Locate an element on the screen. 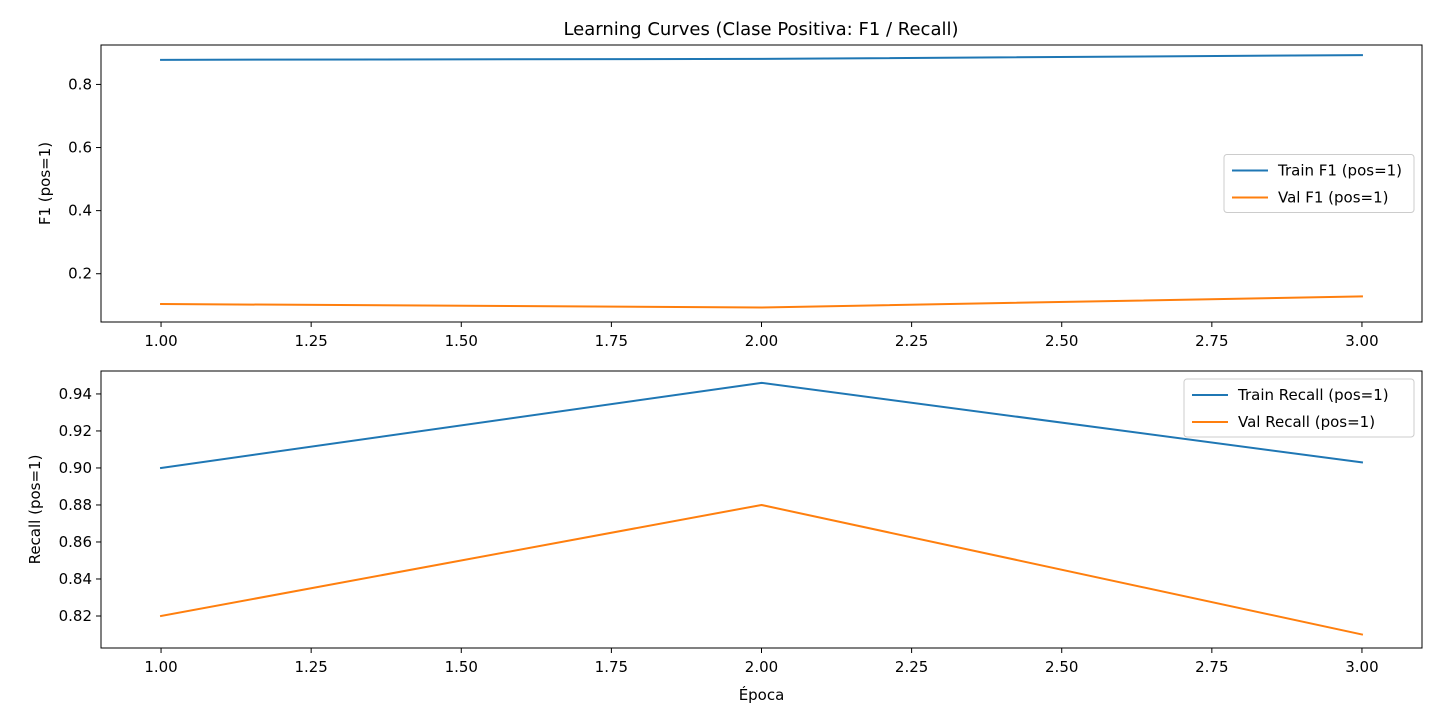 This screenshot has width=1440, height=720. y-tick-label: 0.94 is located at coordinates (75, 394).